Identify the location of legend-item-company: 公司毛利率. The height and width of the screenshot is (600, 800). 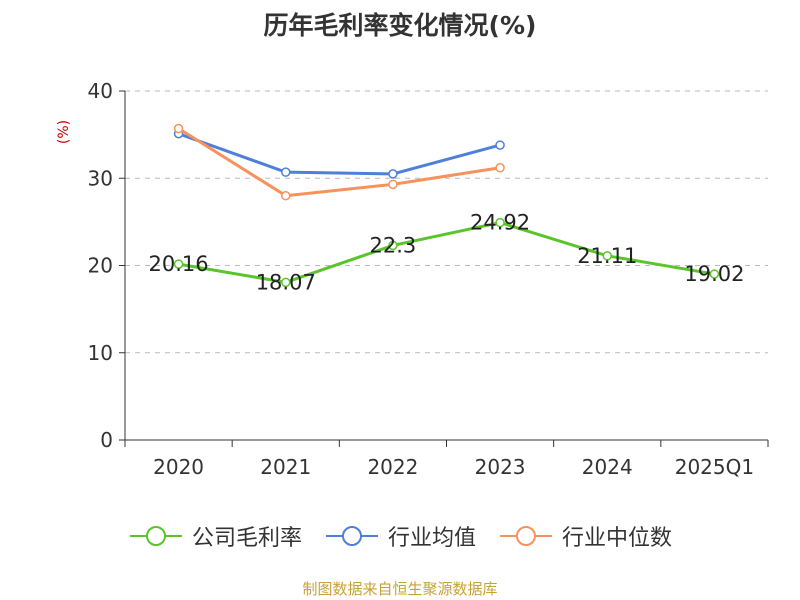
(215, 536).